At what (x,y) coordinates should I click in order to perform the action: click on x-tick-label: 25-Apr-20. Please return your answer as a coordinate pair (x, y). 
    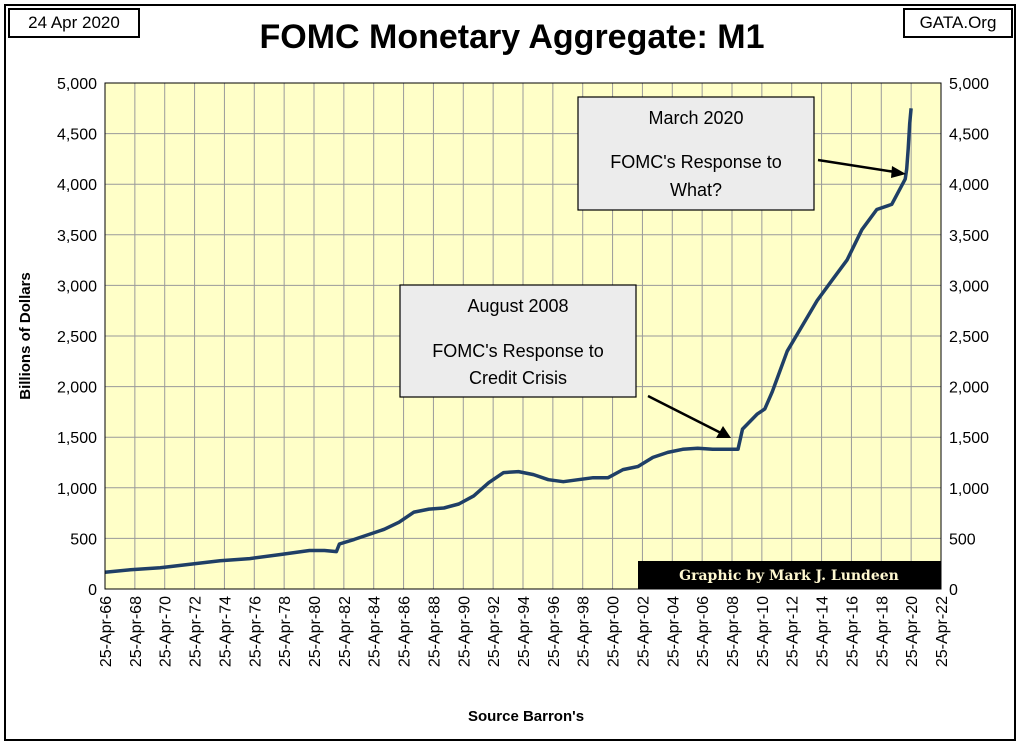
    Looking at the image, I should click on (912, 631).